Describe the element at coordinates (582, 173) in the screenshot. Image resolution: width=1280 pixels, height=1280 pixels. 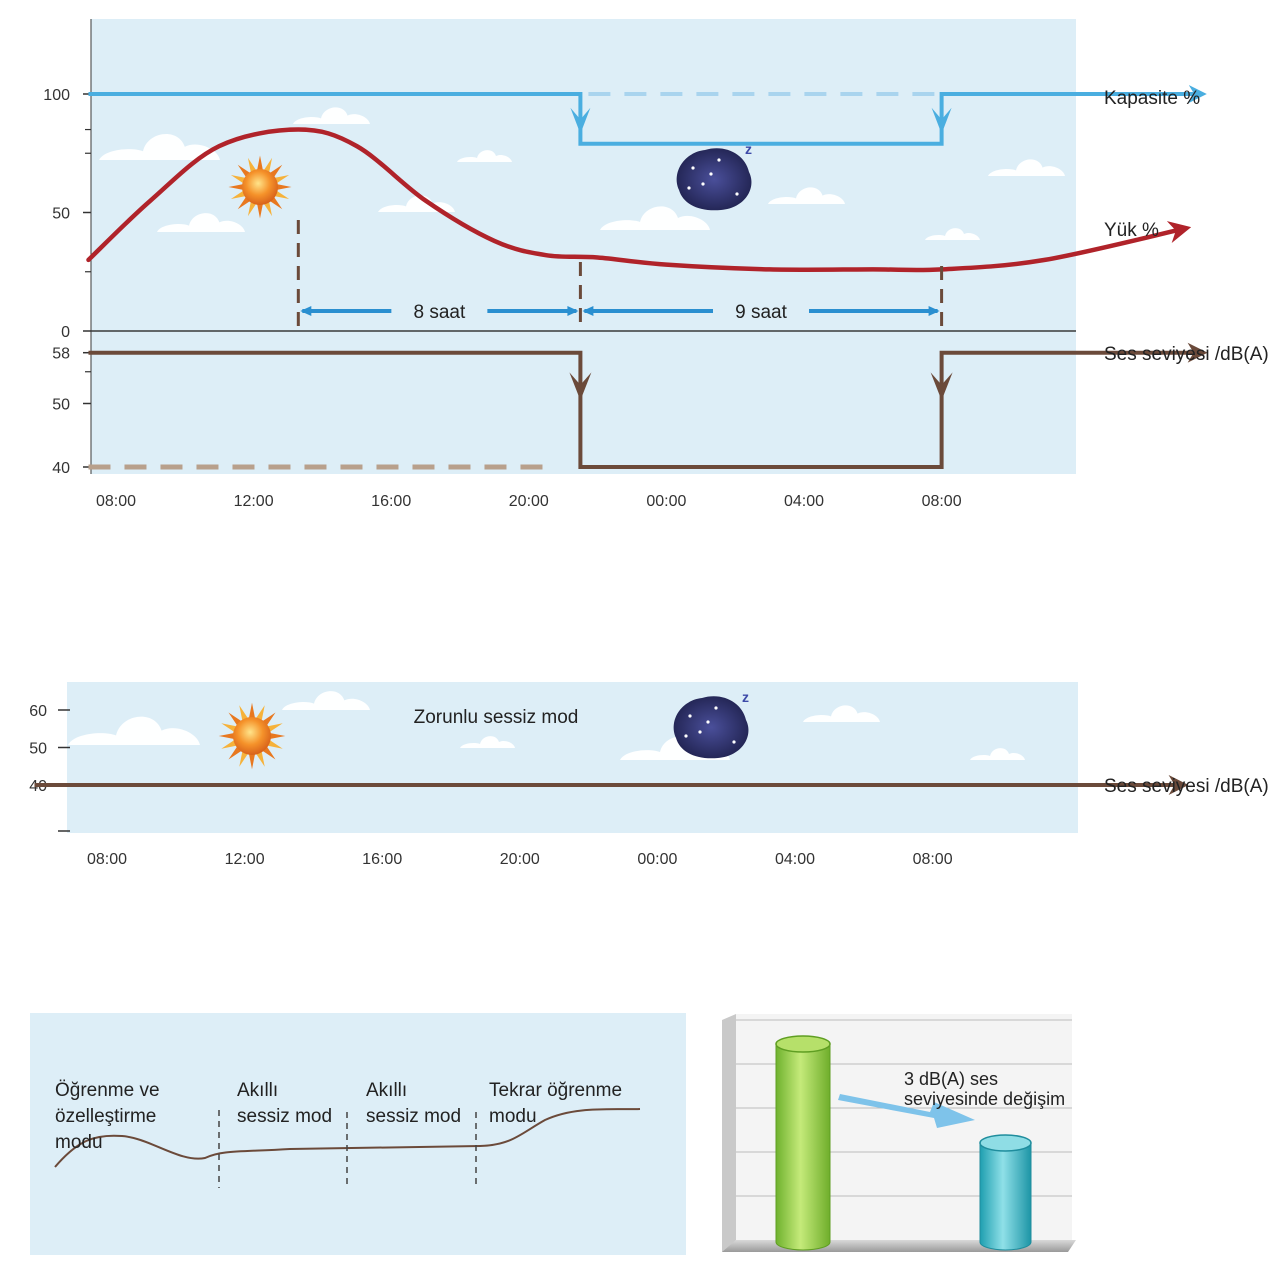
I see `main-chart-clouds` at that location.